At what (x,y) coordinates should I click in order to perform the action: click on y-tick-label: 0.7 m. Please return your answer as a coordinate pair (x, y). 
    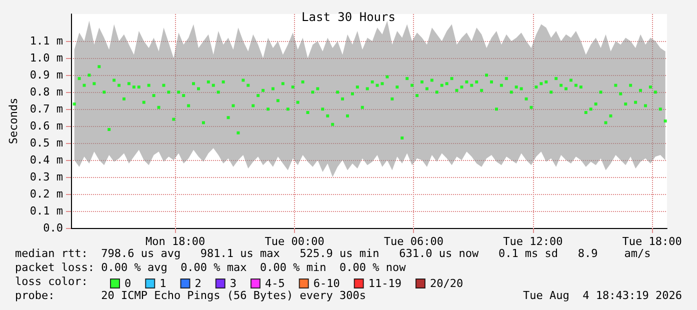
    Looking at the image, I should click on (47, 109).